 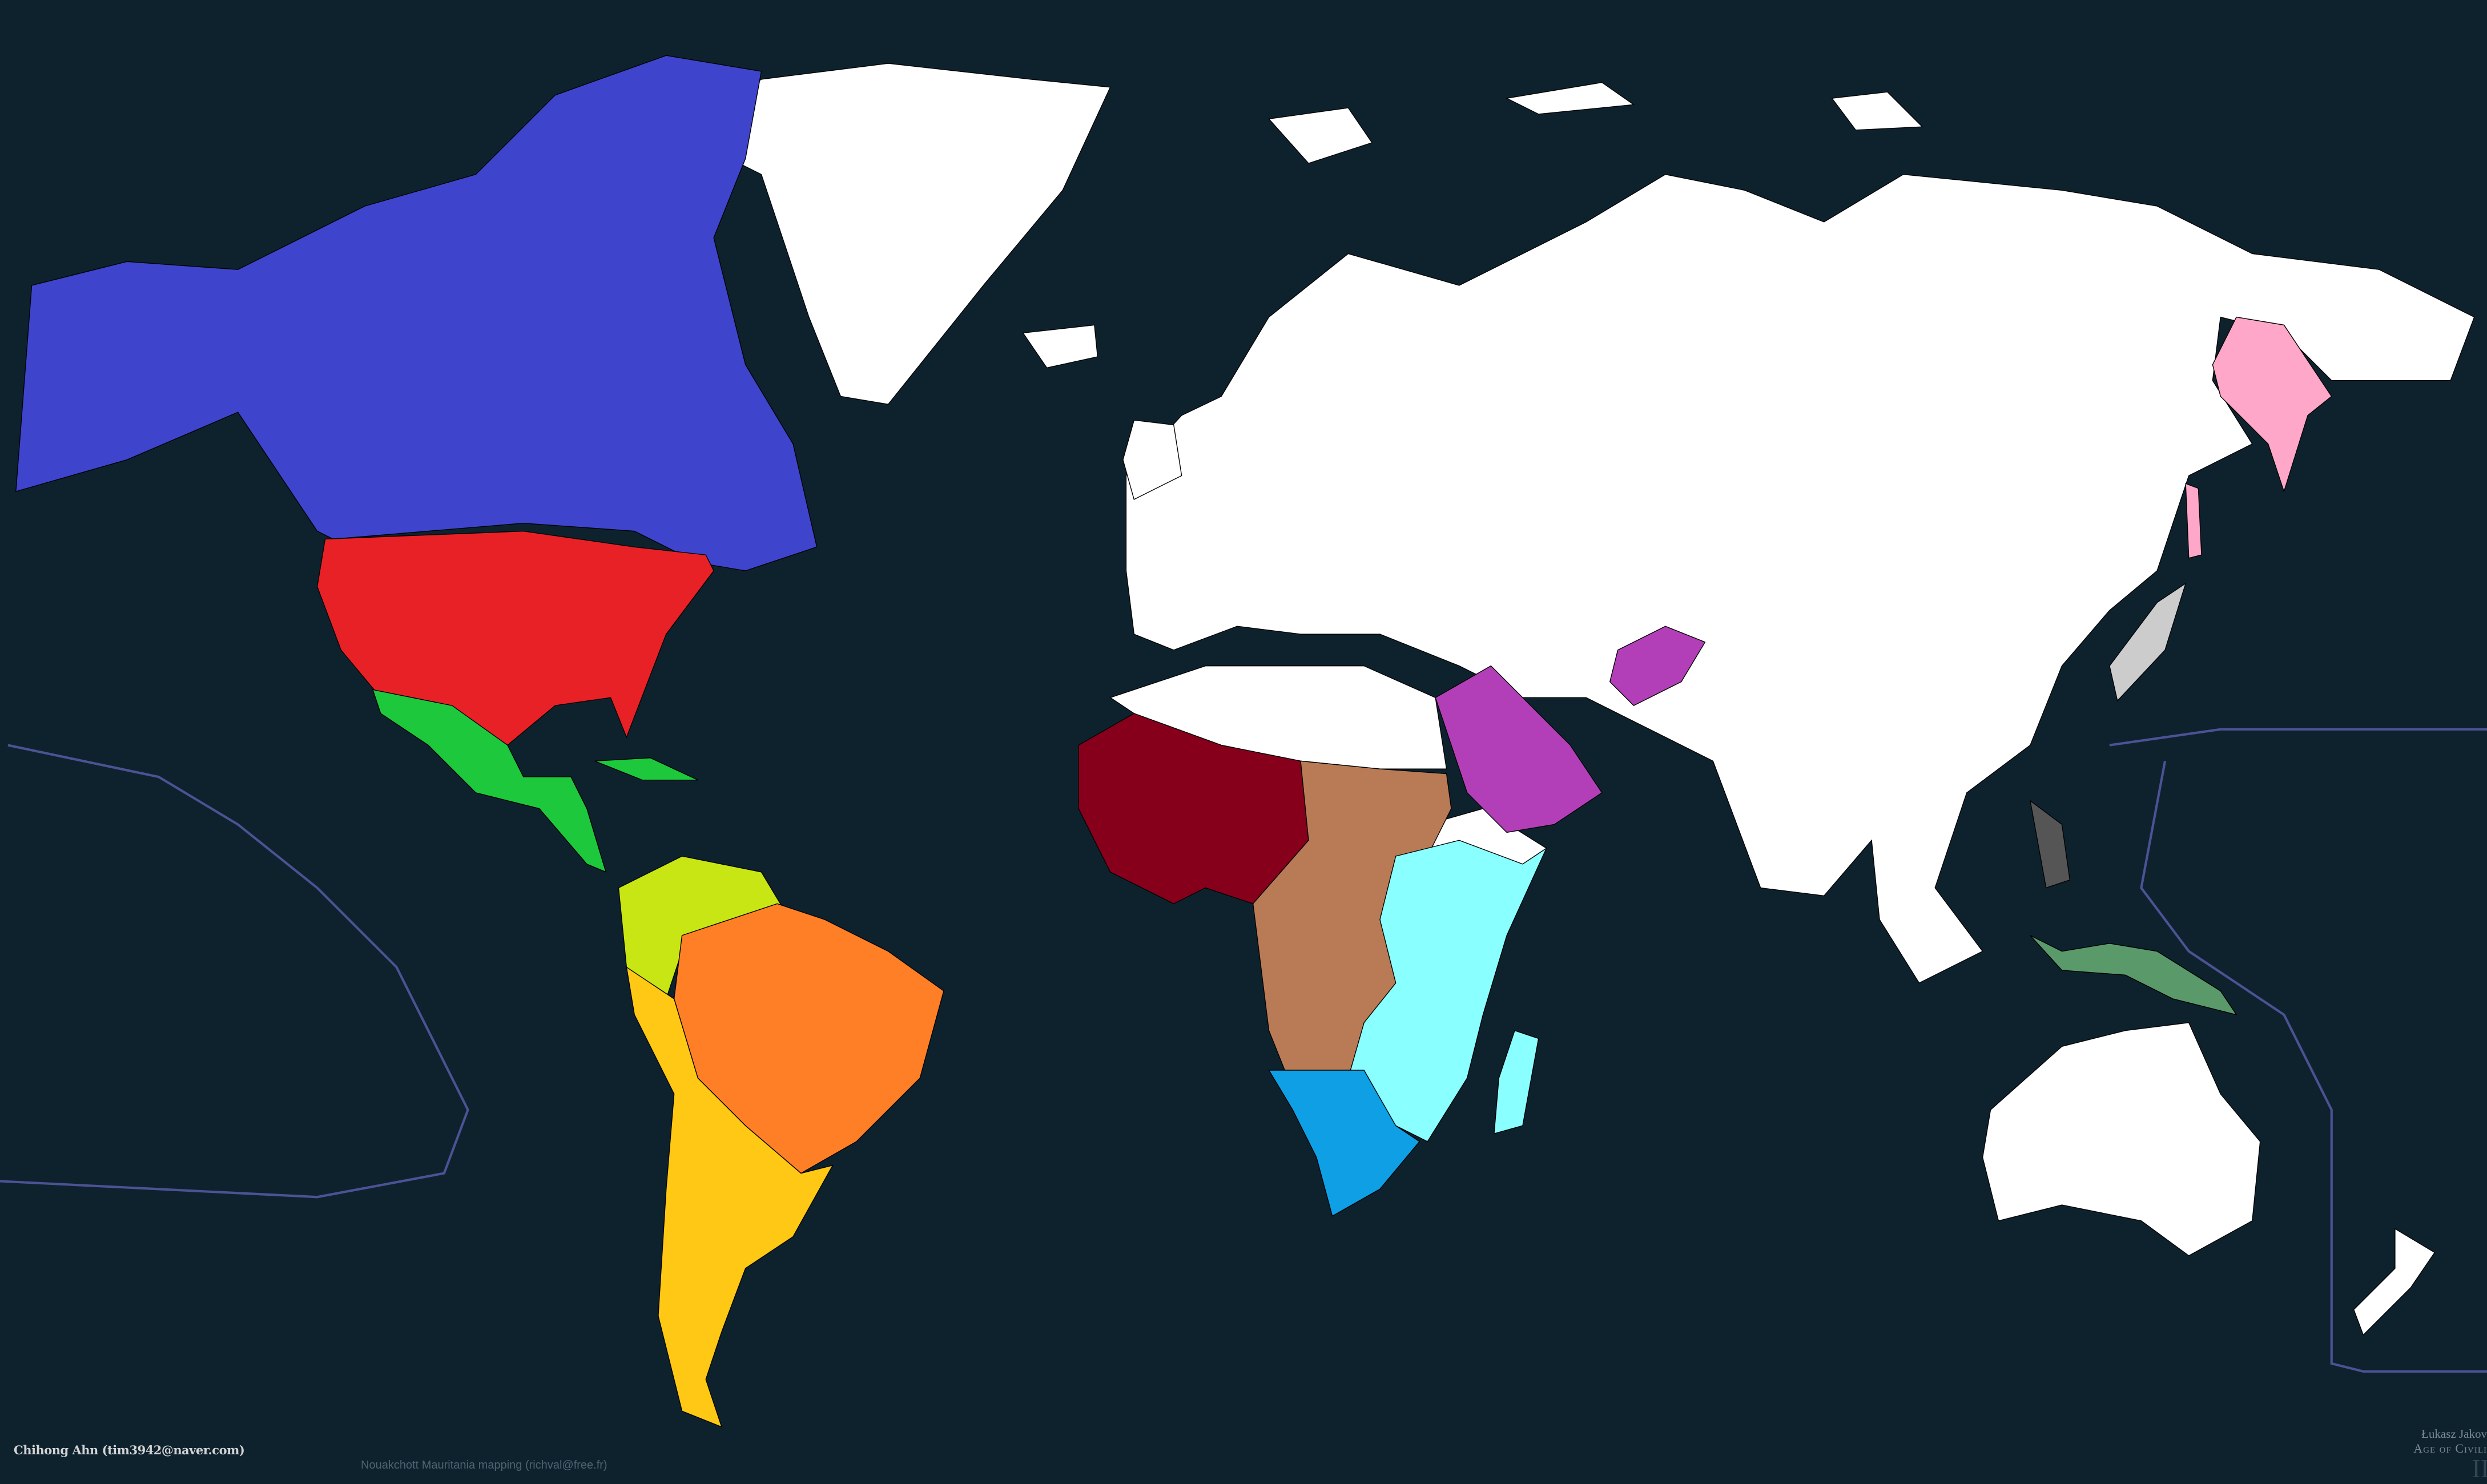 What do you see at coordinates (2313, 1066) in the screenshot?
I see `date-line-east` at bounding box center [2313, 1066].